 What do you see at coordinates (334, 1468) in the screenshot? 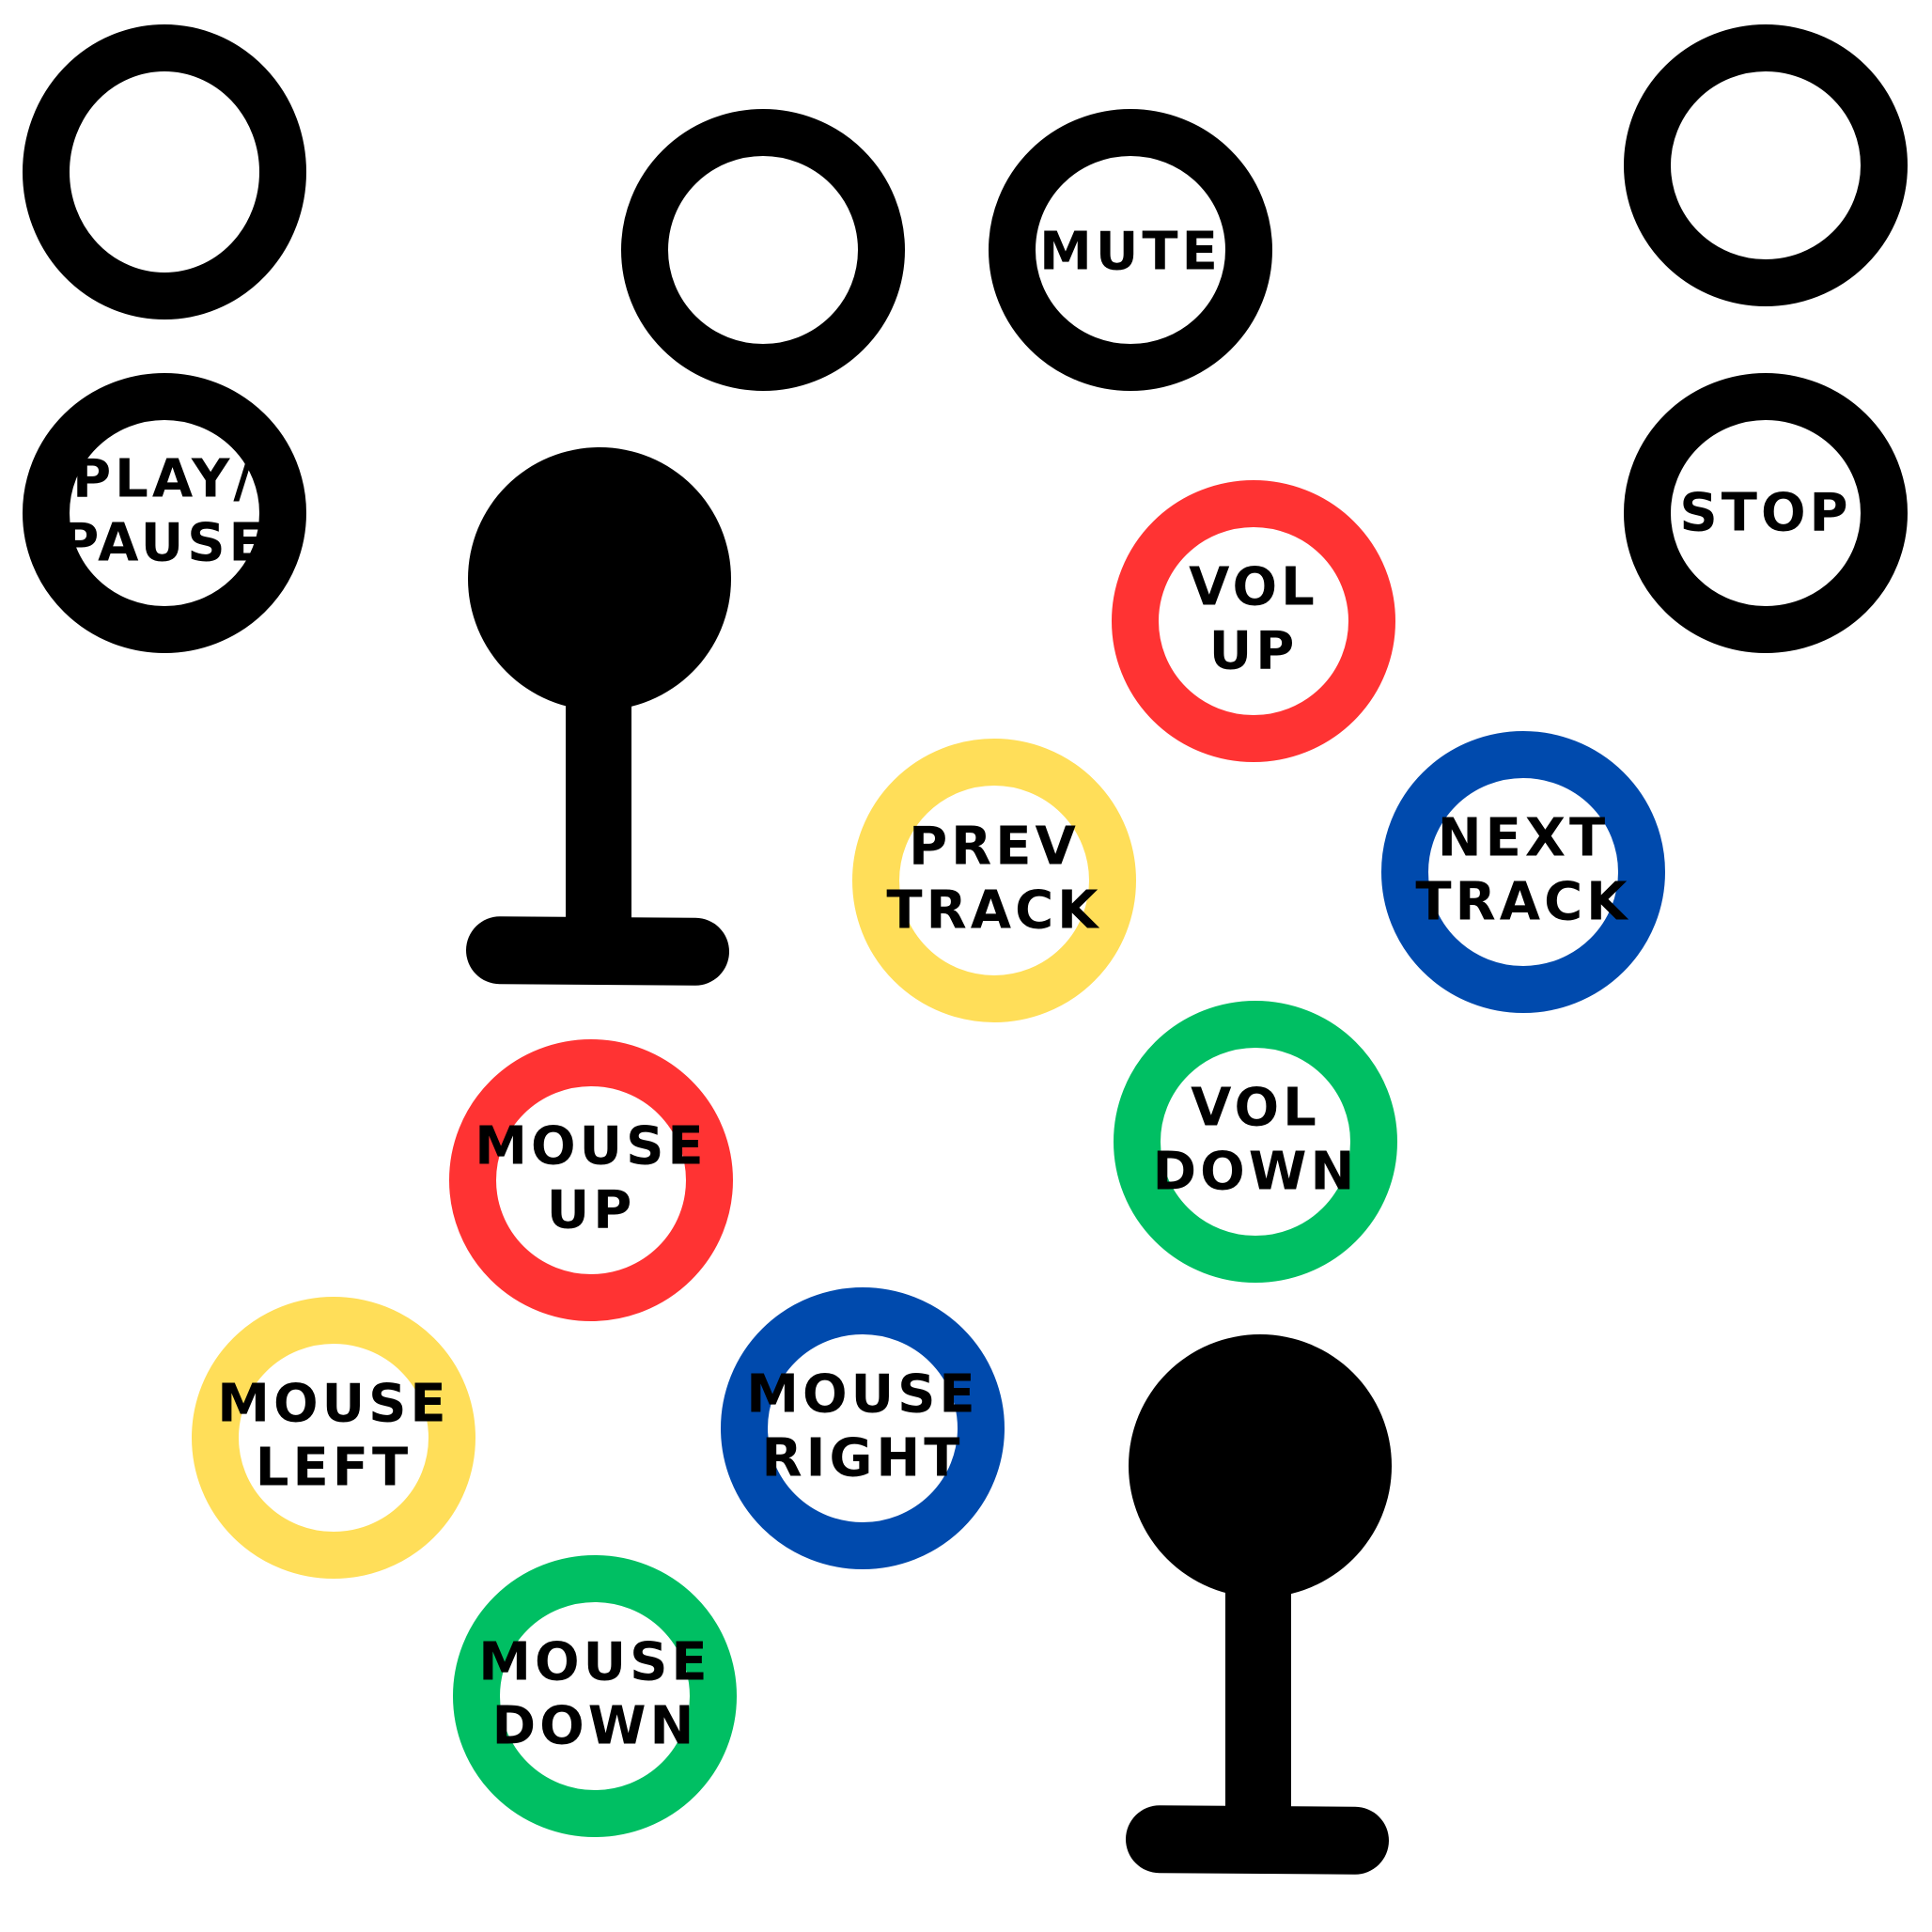
I see `button-label: LEFT` at bounding box center [334, 1468].